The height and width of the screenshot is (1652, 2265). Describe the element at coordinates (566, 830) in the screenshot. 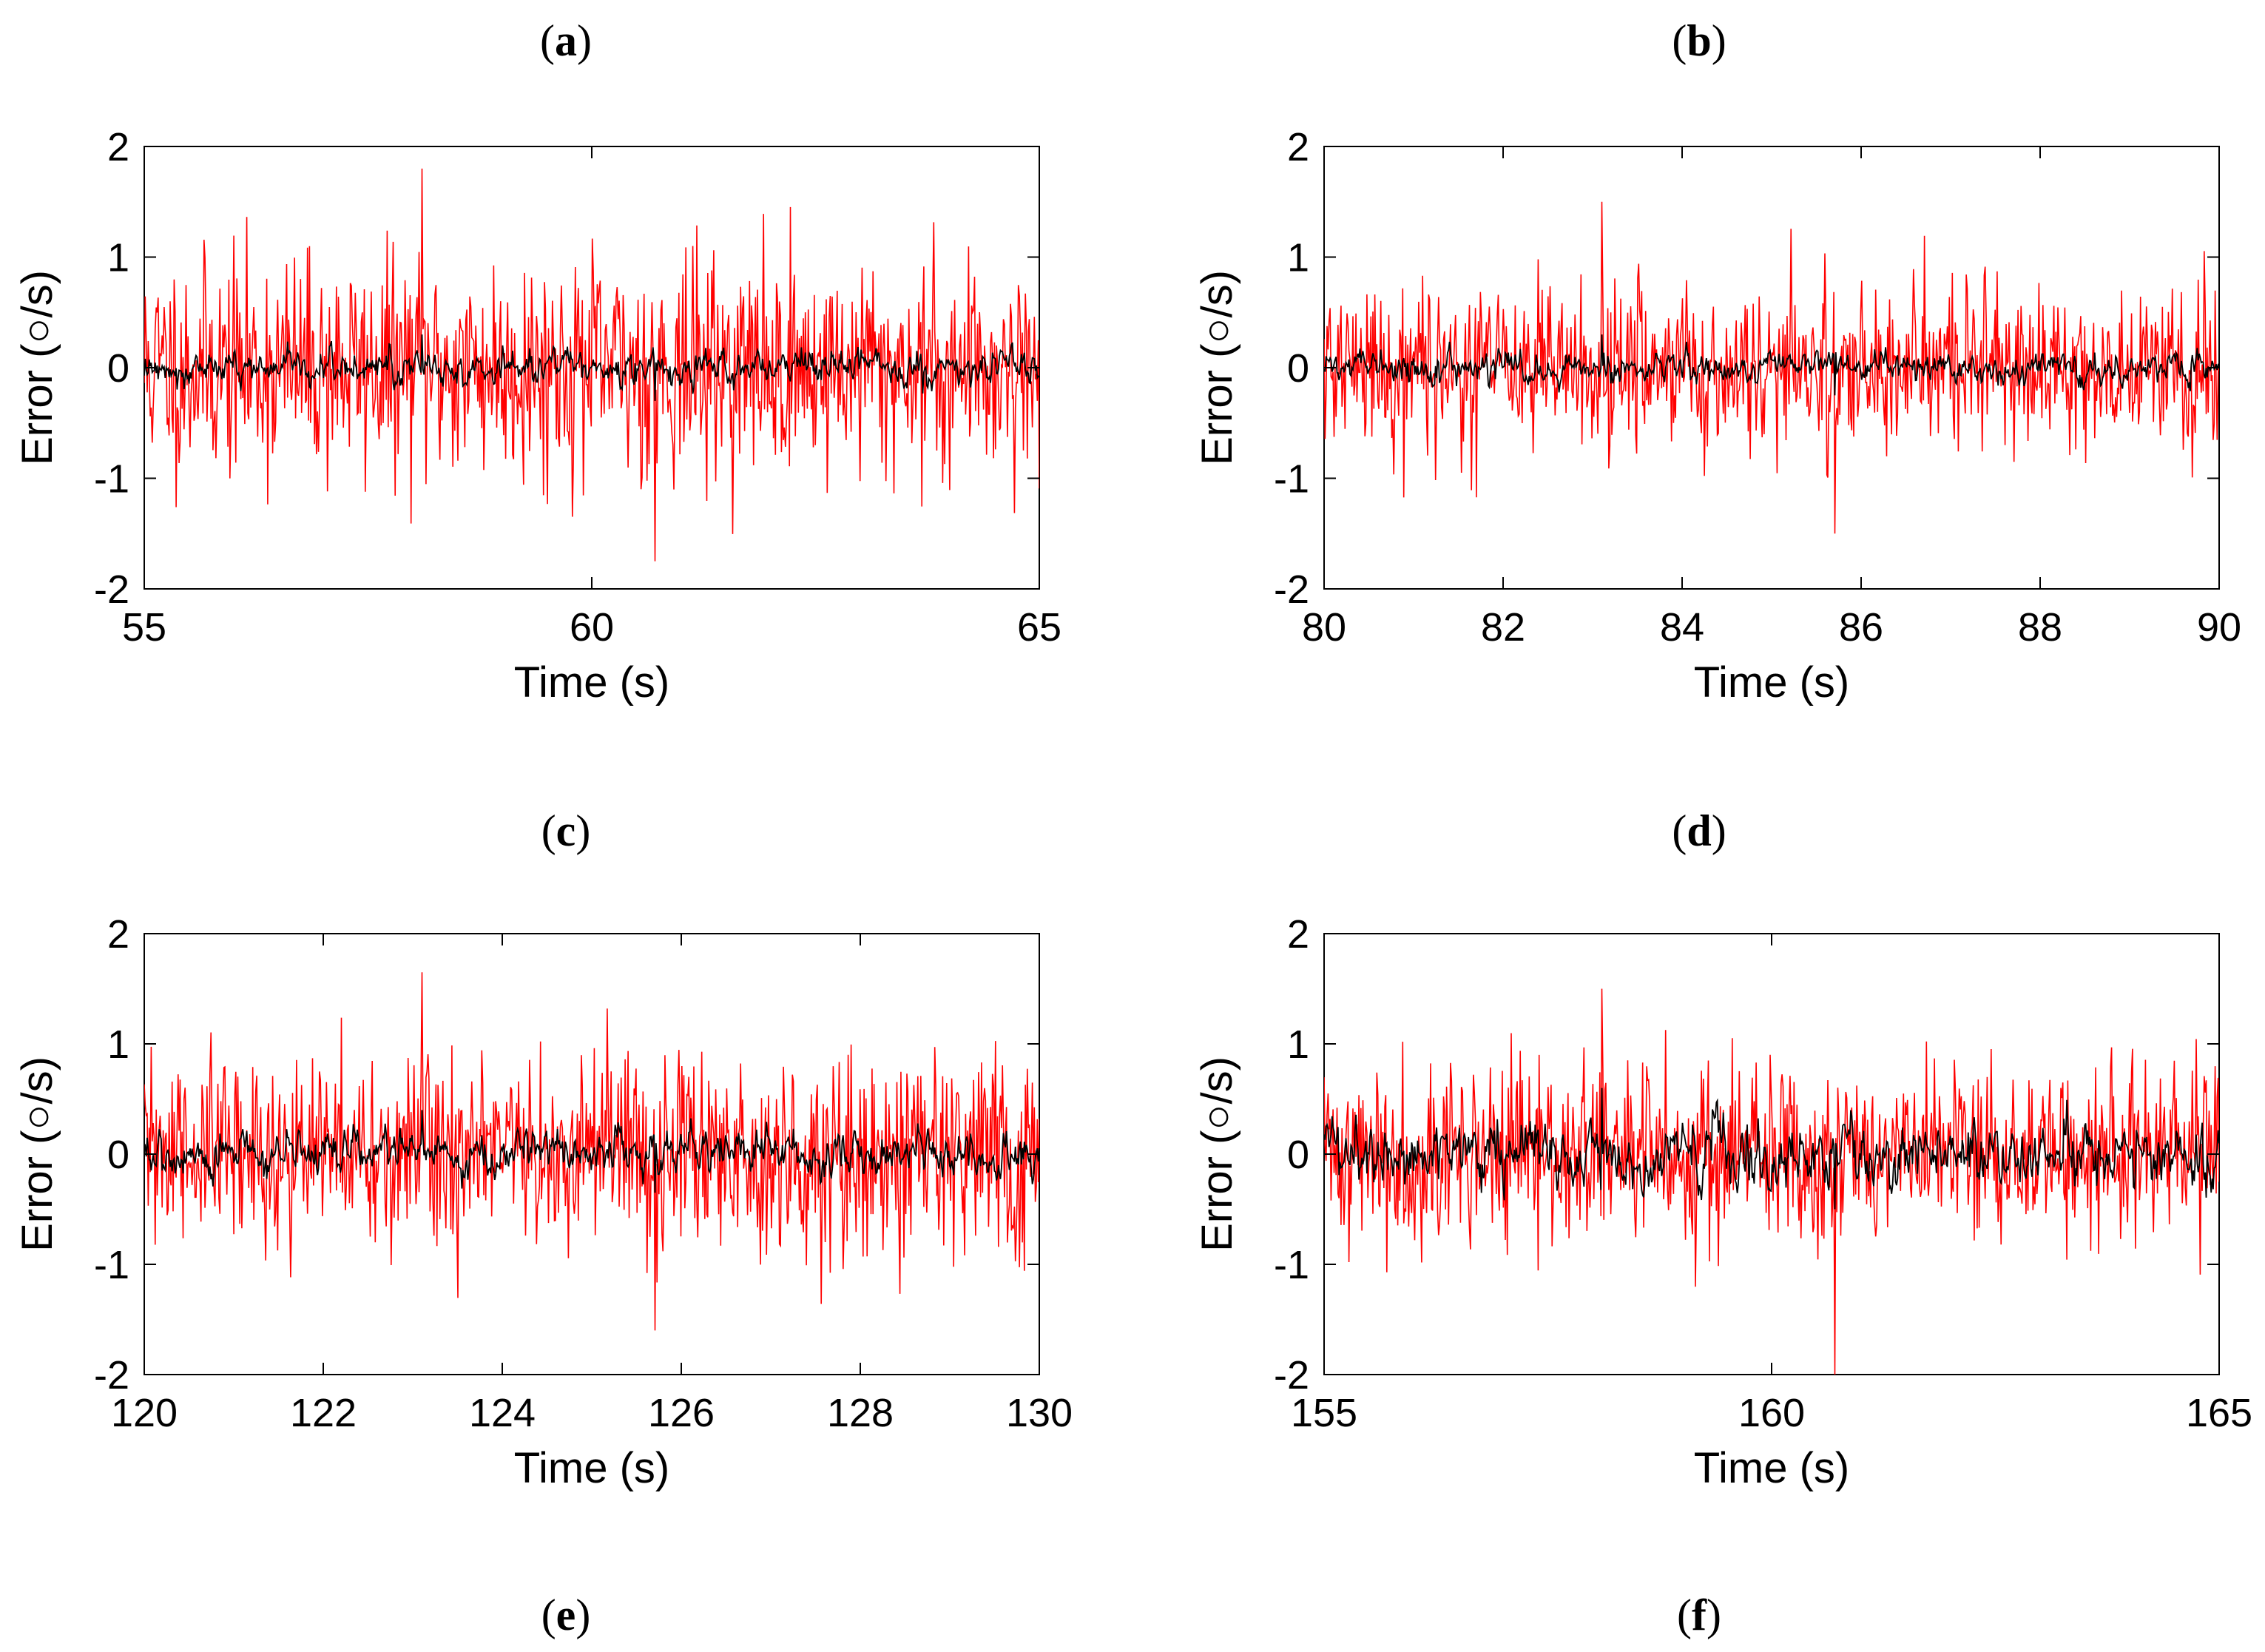

I see `panel-label-c: (c)` at that location.